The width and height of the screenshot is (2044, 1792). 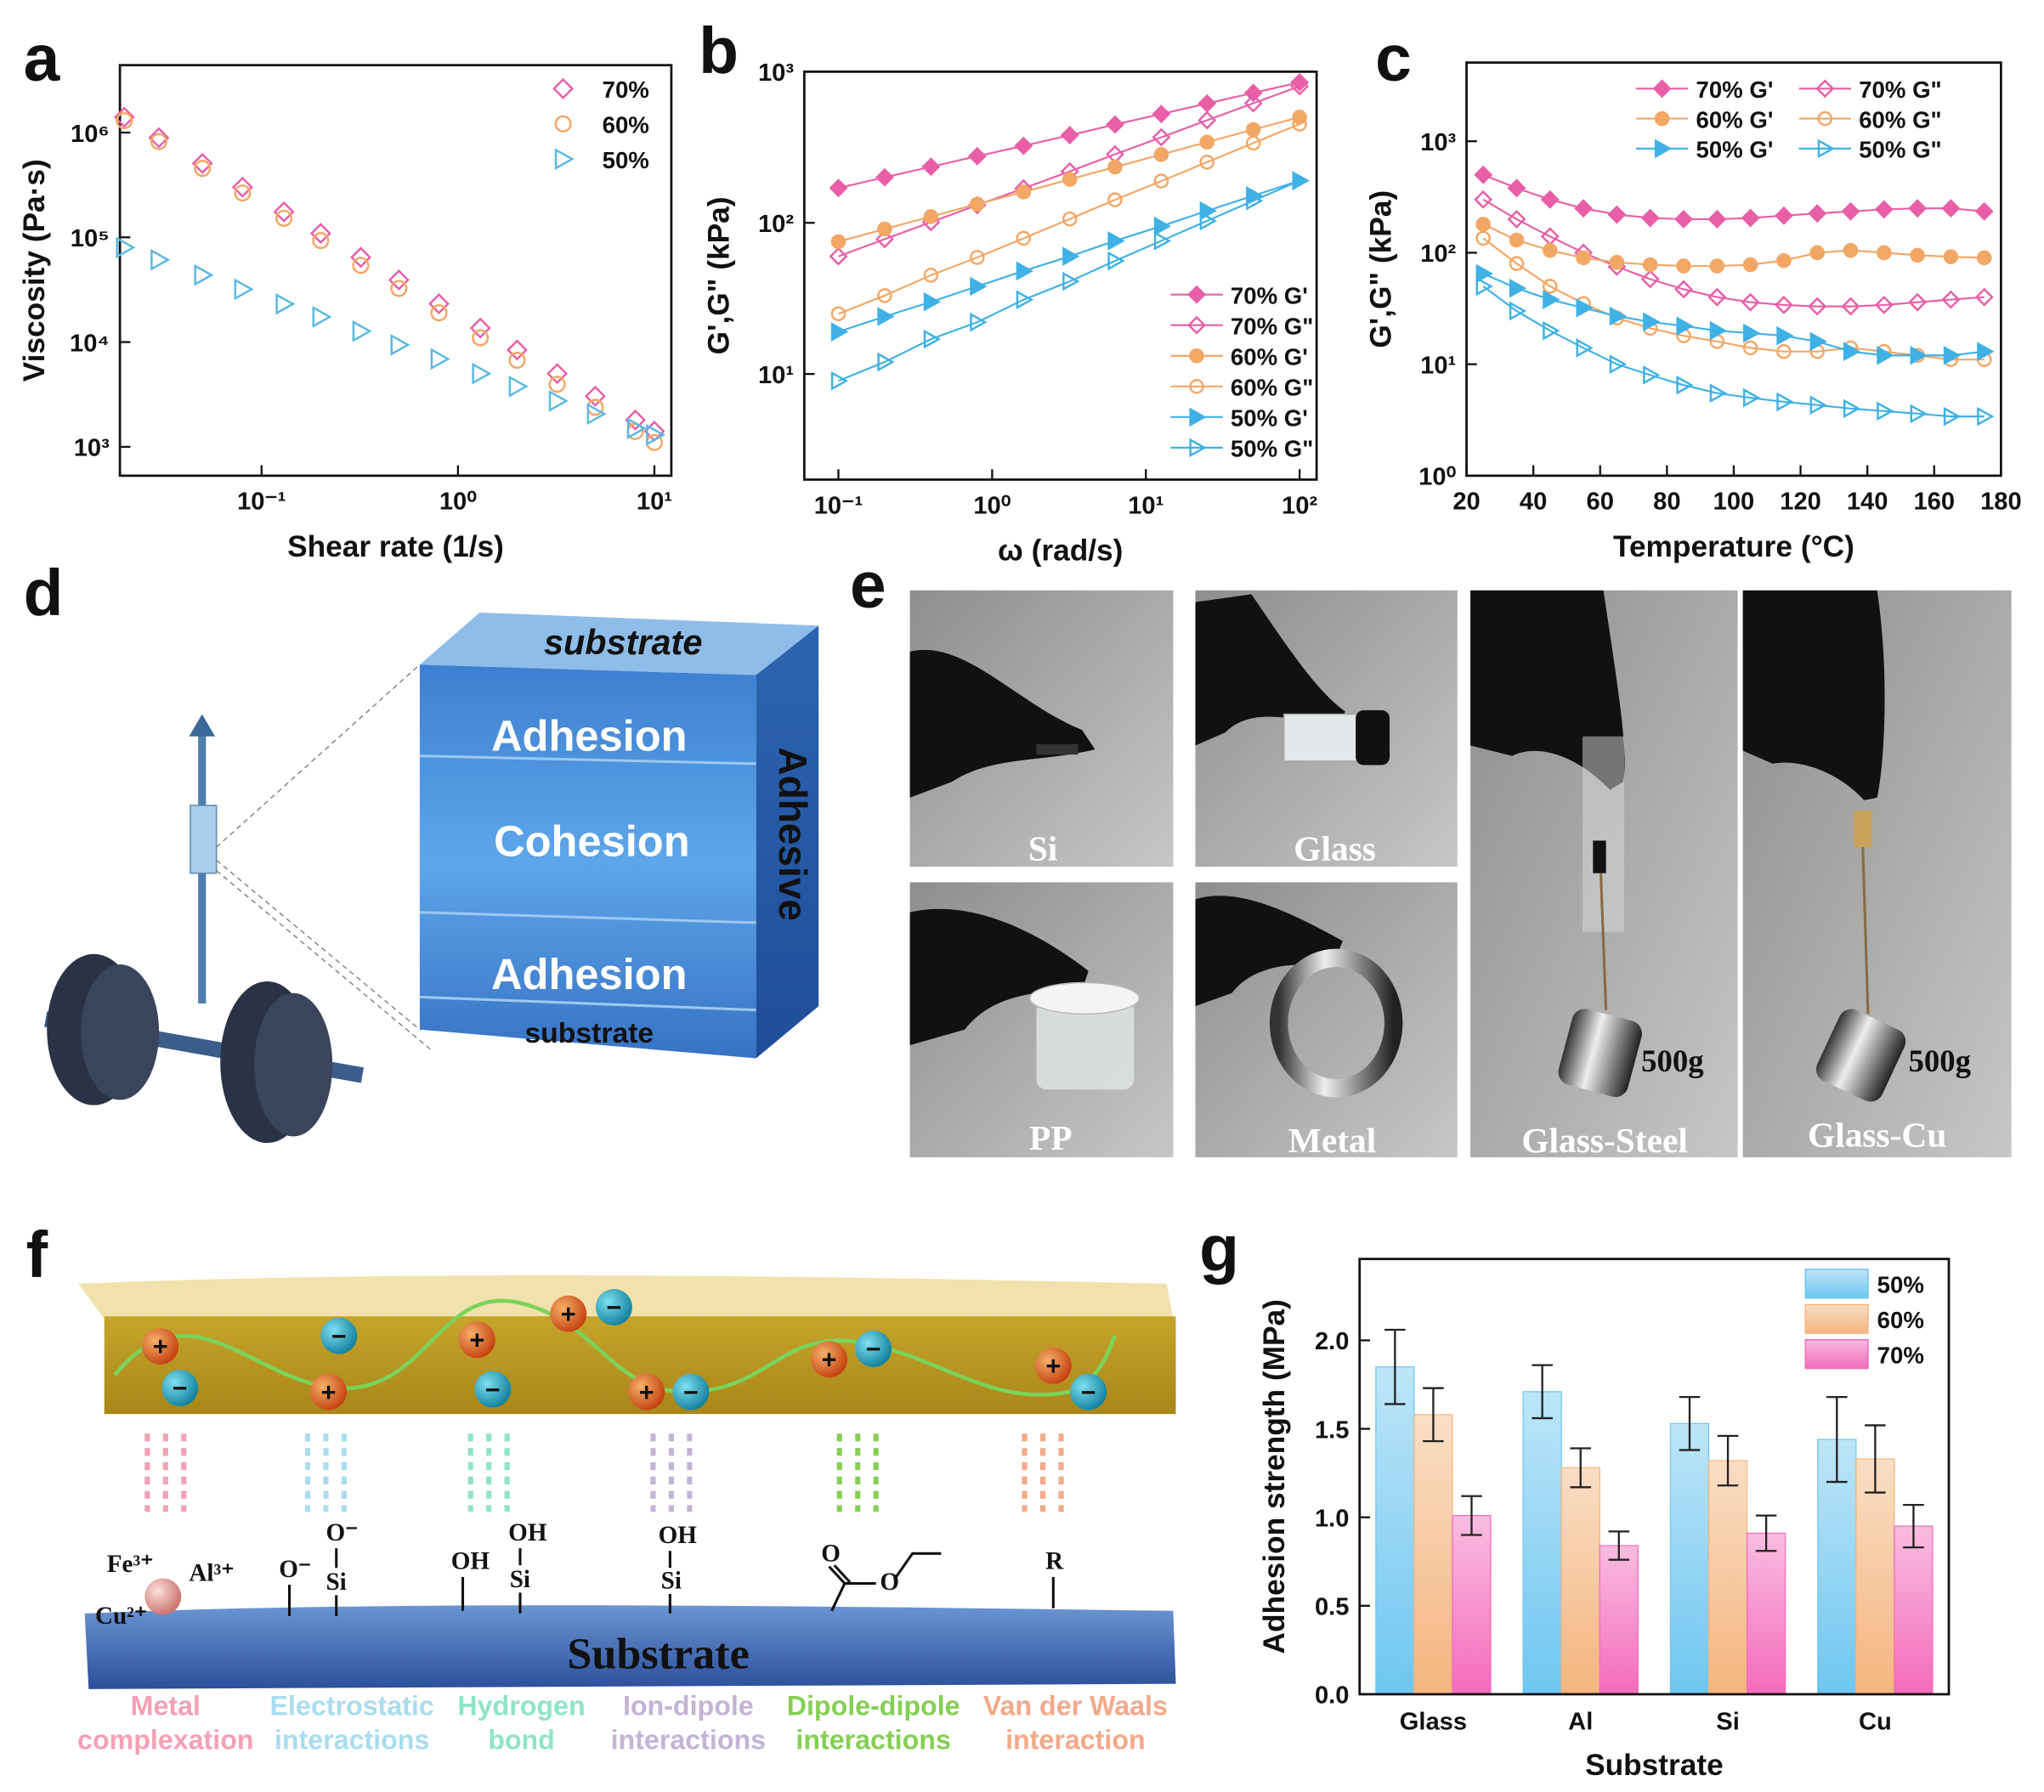 I want to click on interaction-label: complexation, so click(x=165, y=1739).